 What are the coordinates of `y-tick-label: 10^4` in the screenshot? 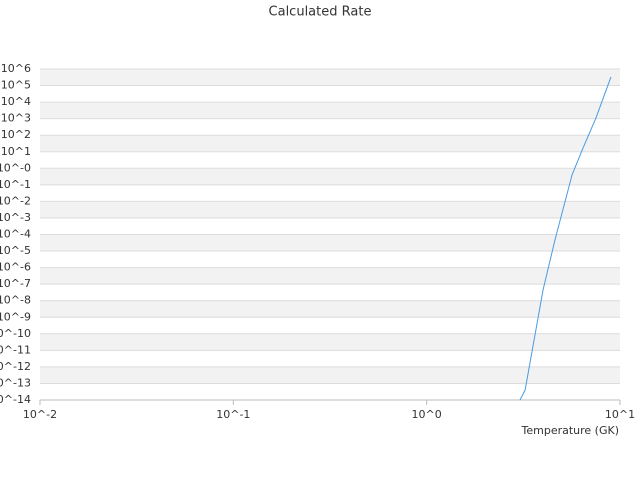 It's located at (16, 101).